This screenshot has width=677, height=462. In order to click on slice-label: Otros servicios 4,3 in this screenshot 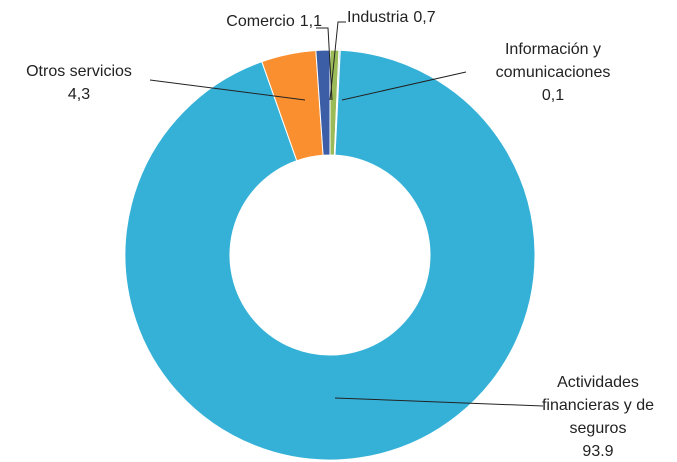, I will do `click(79, 83)`.